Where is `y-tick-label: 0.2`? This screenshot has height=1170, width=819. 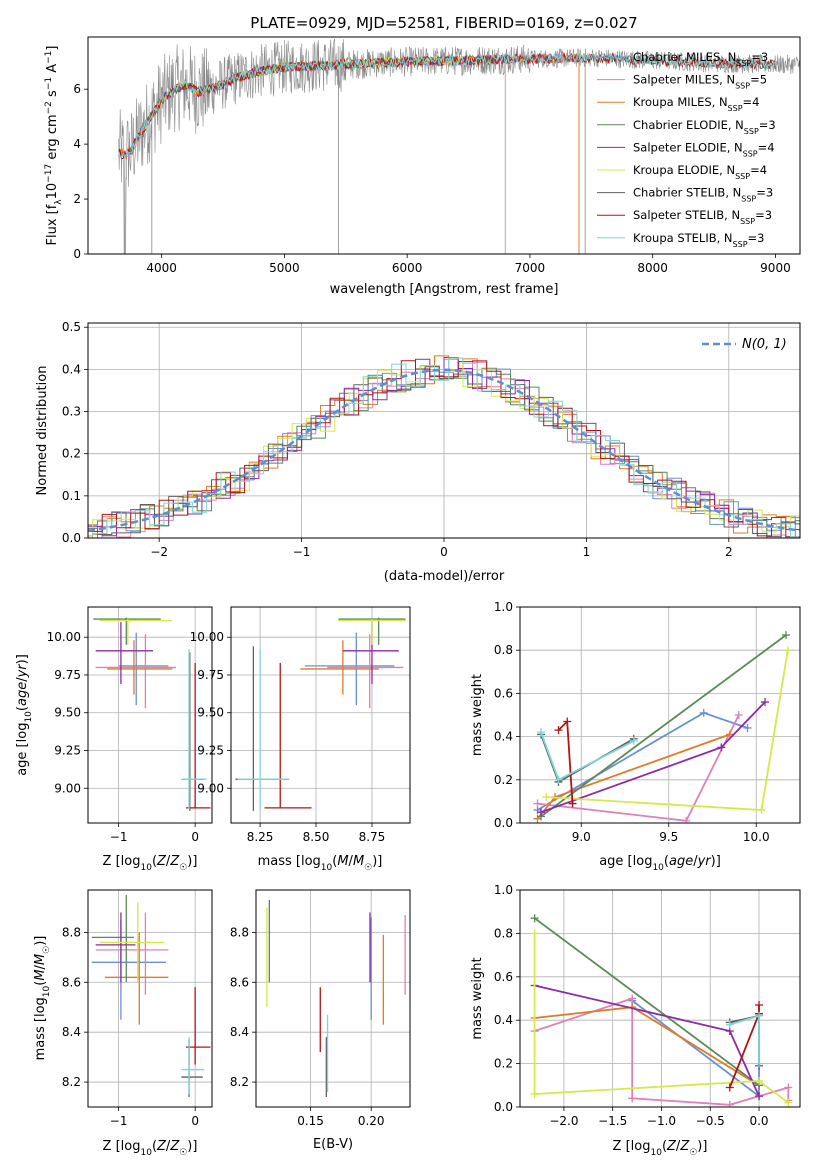
y-tick-label: 0.2 is located at coordinates (503, 780).